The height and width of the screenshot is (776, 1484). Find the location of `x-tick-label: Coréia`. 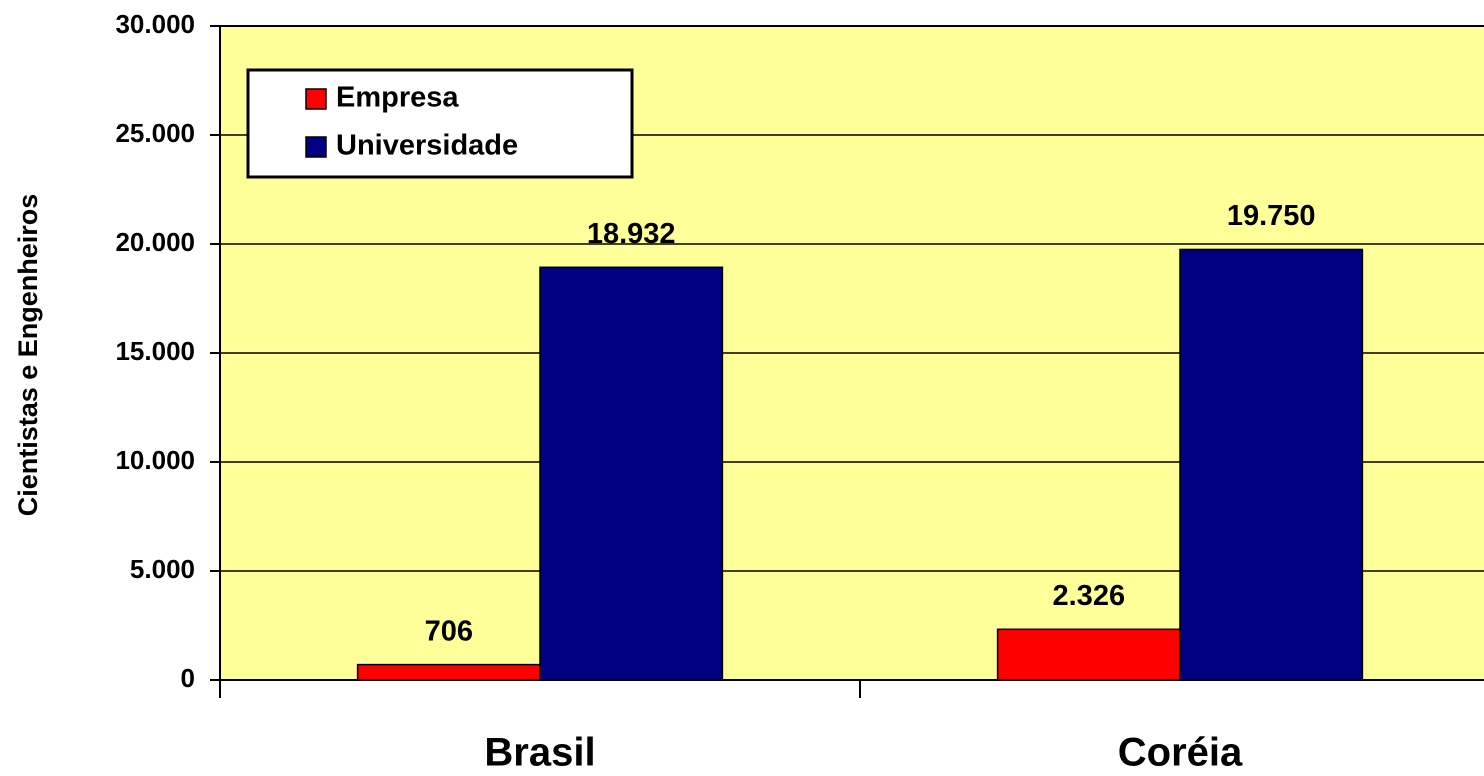

x-tick-label: Coréia is located at coordinates (1180, 753).